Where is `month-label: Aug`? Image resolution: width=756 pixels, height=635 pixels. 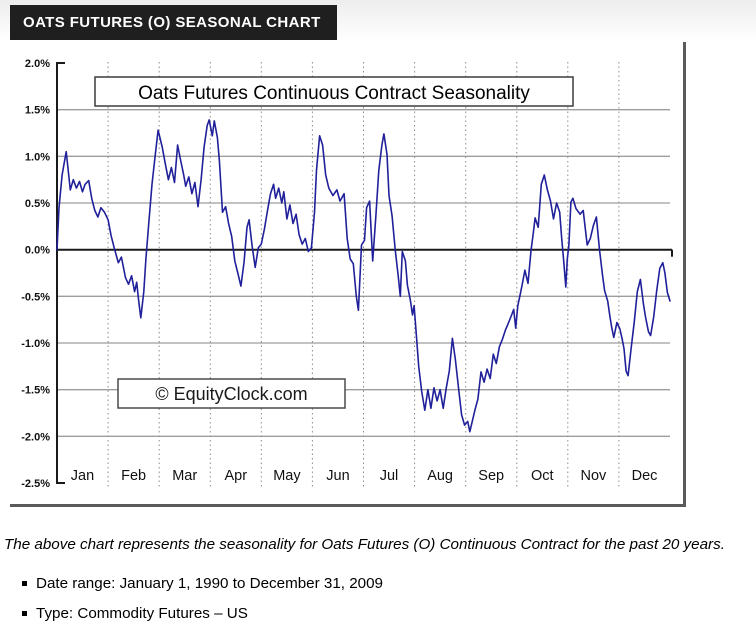
month-label: Aug is located at coordinates (440, 476).